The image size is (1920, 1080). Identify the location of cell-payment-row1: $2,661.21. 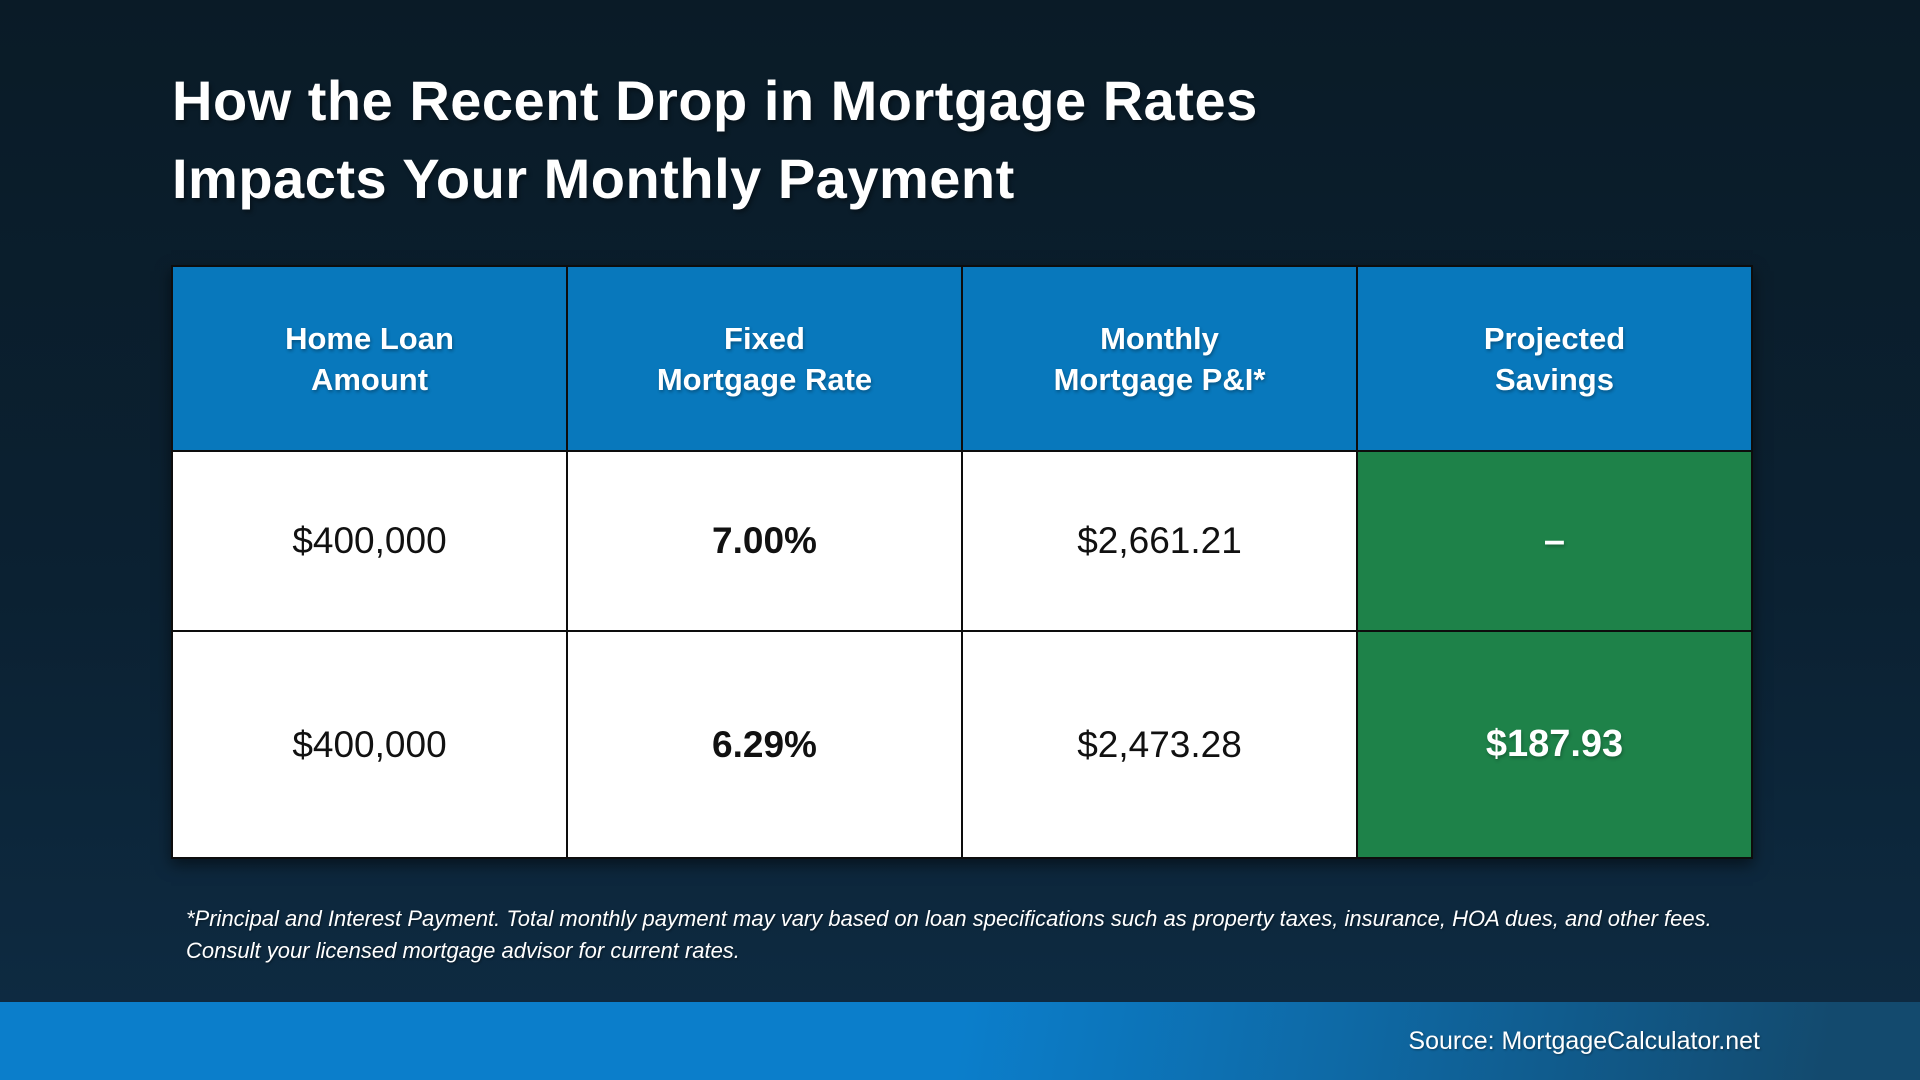
(1159, 541).